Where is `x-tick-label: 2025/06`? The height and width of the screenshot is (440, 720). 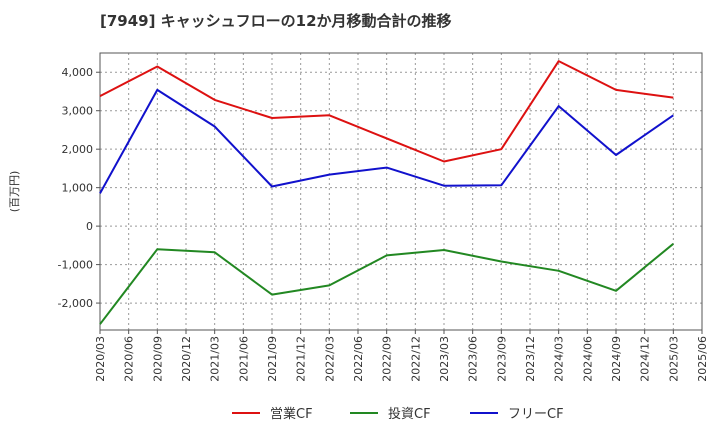
x-tick-label: 2025/06 is located at coordinates (702, 359).